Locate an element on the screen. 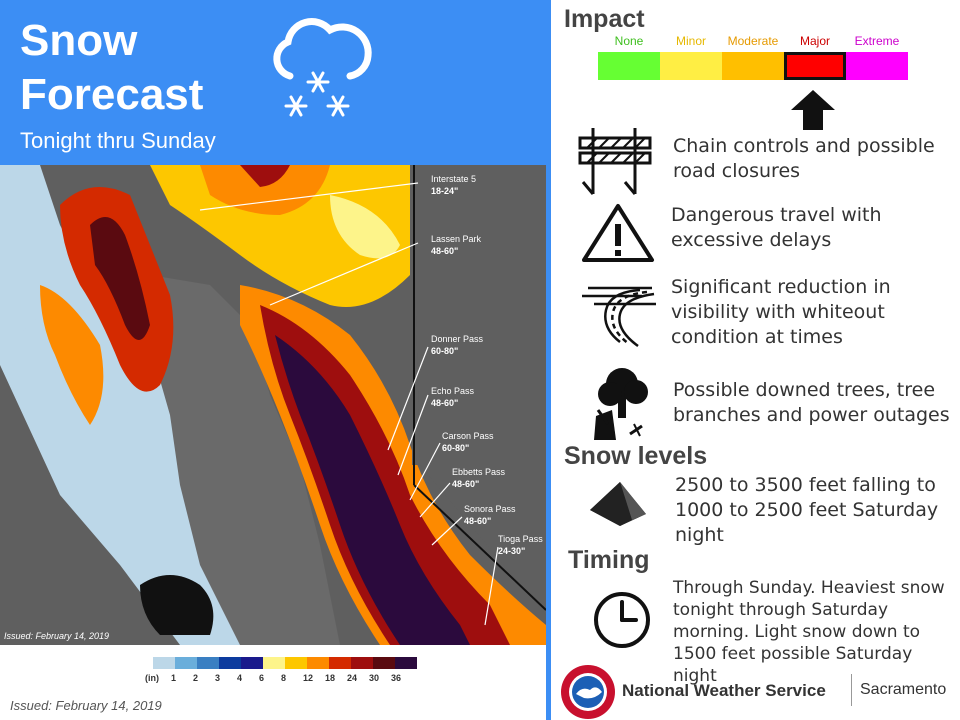 This screenshot has width=960, height=720. legend-tick-label: 4 is located at coordinates (240, 678).